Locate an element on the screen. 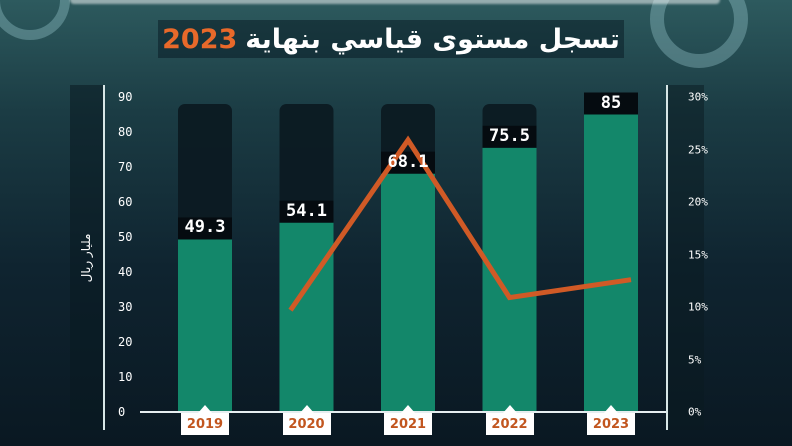 This screenshot has height=446, width=792. y-tick-label: 0 is located at coordinates (122, 412).